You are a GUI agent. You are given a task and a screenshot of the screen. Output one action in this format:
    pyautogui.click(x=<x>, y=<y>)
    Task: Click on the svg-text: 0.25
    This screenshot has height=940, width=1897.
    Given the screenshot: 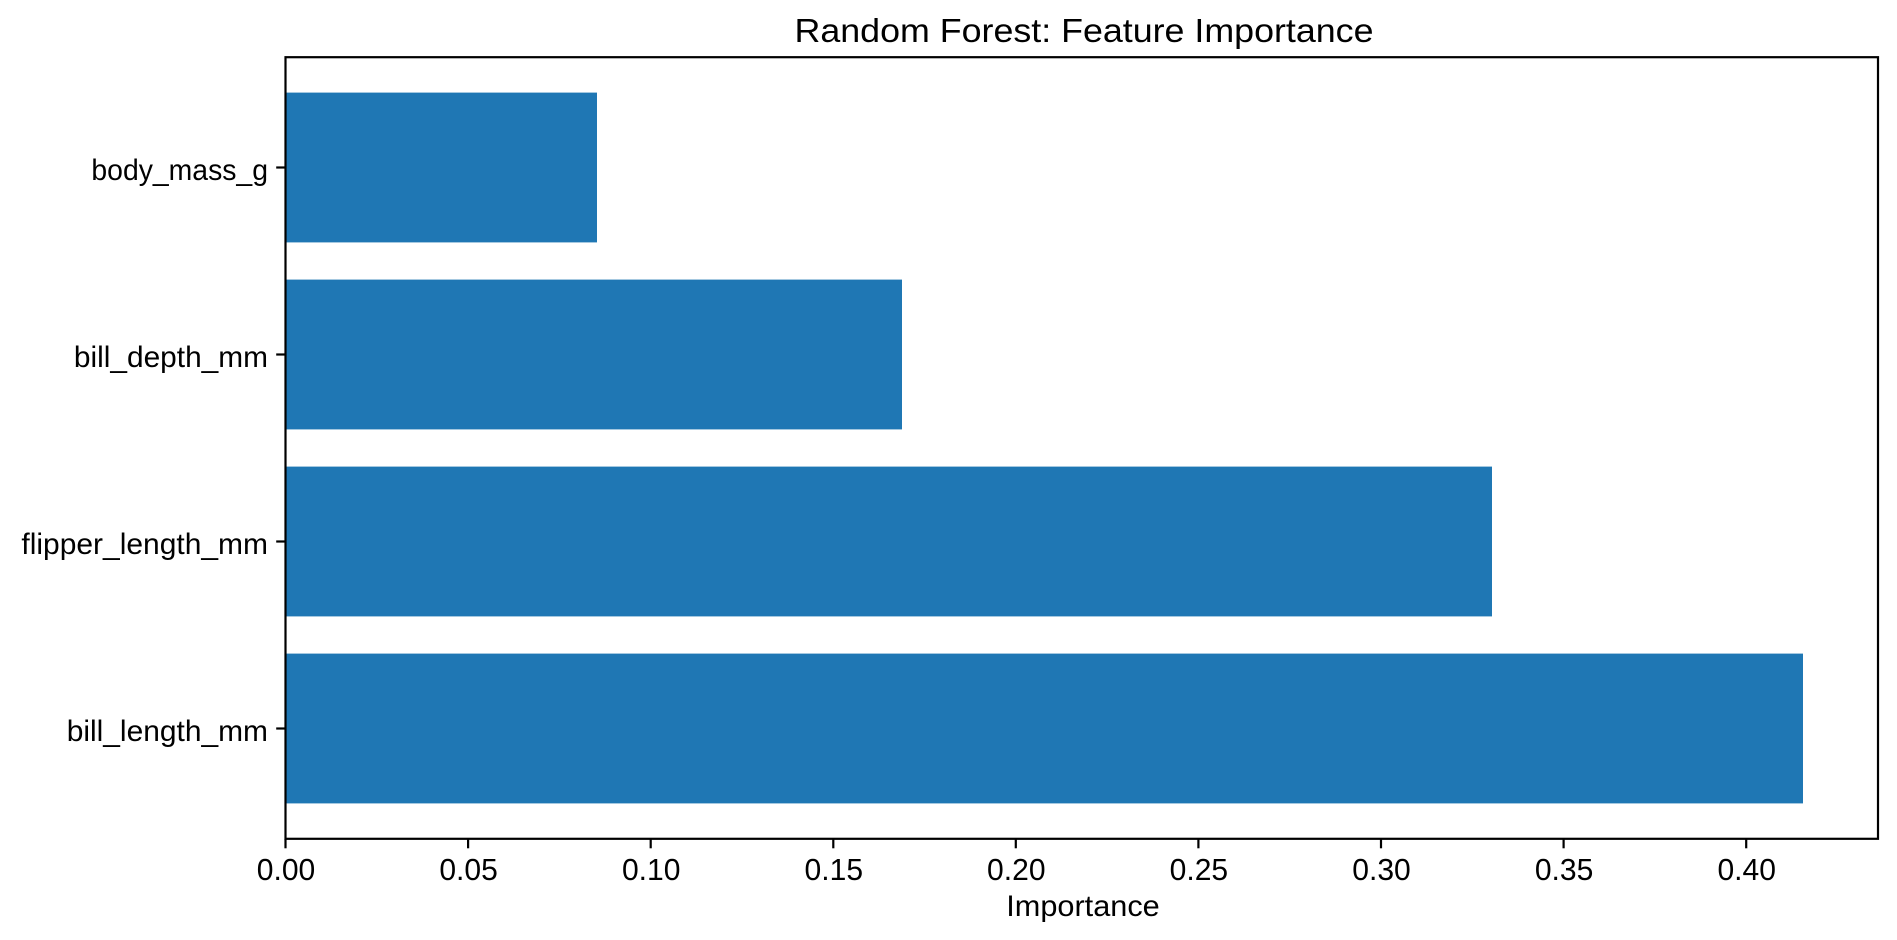 What is the action you would take?
    pyautogui.click(x=1199, y=869)
    